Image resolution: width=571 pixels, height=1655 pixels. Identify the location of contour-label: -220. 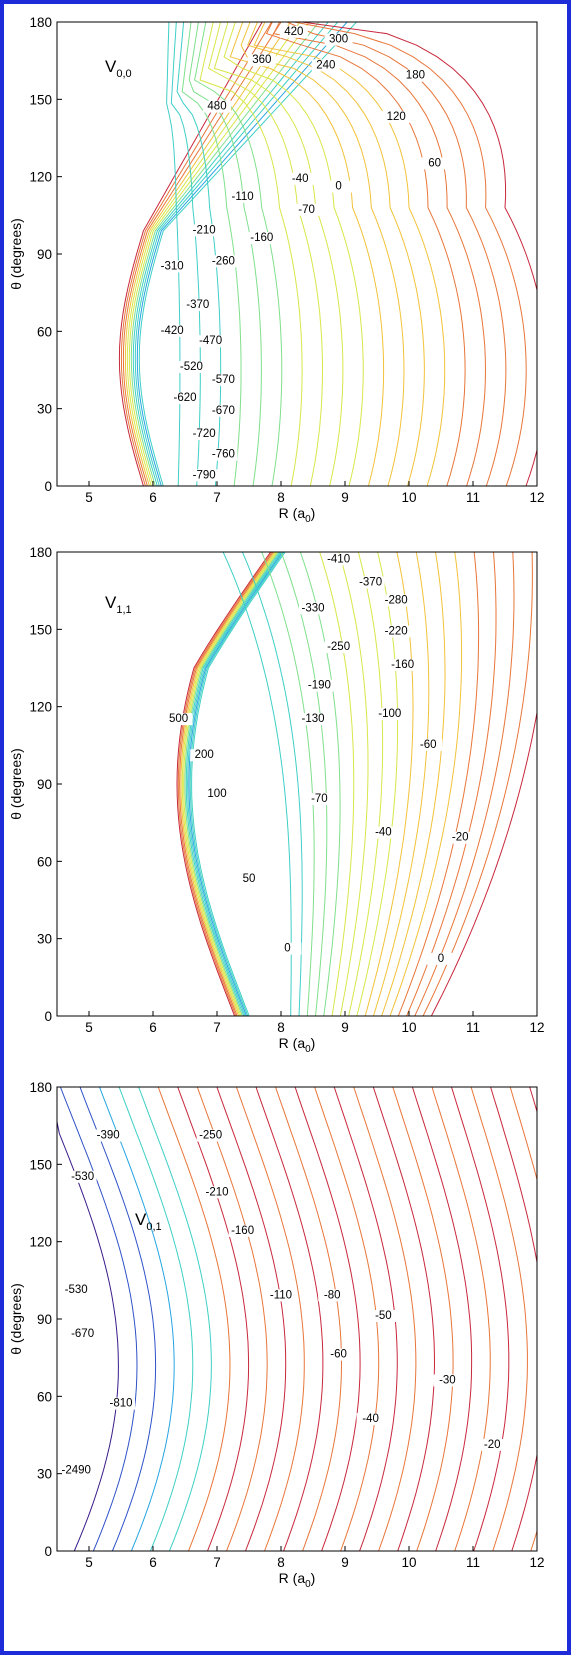
(396, 631).